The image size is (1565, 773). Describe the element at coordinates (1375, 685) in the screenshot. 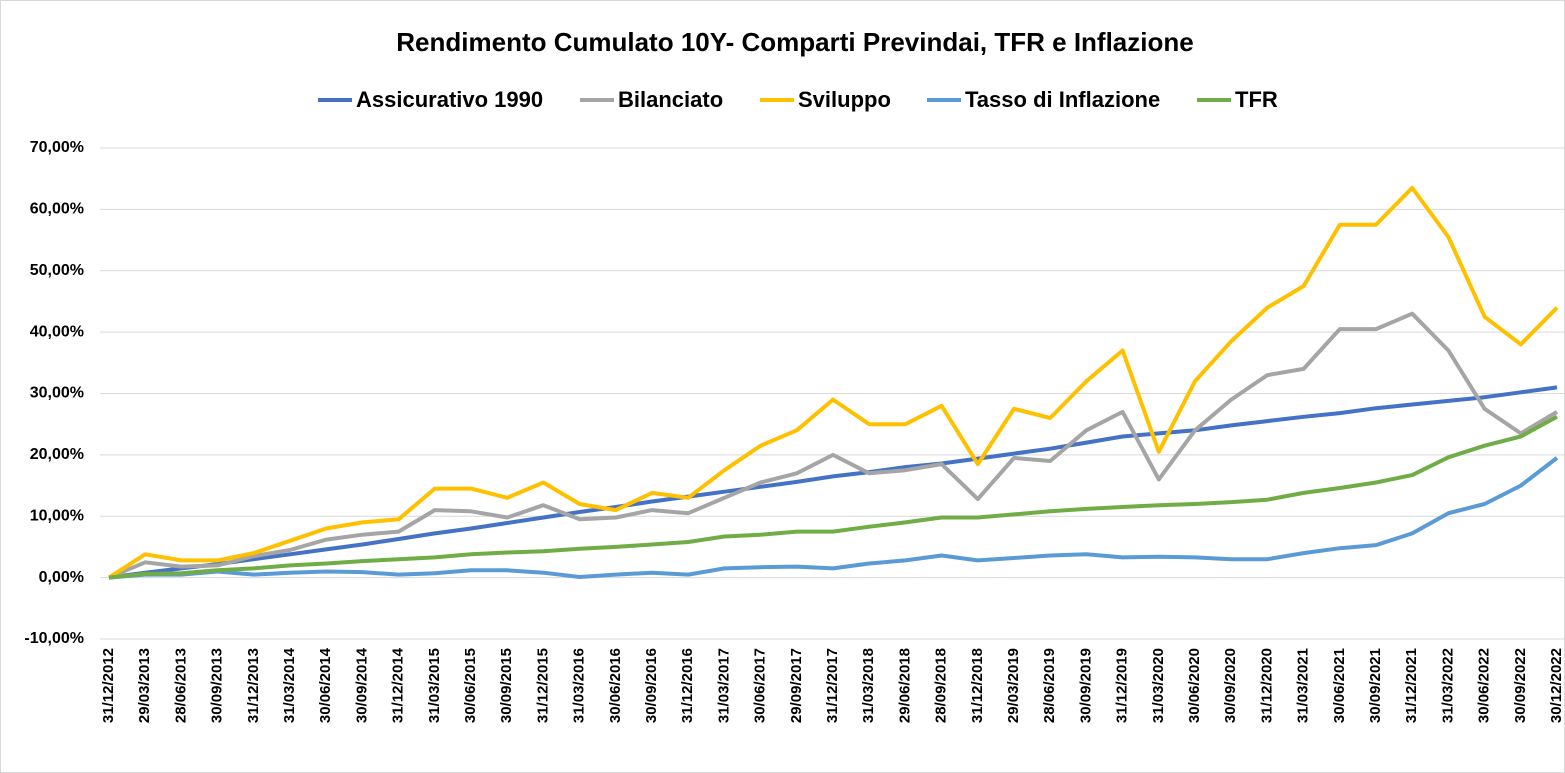

I see `x-tick-label: 30/09/2021` at that location.